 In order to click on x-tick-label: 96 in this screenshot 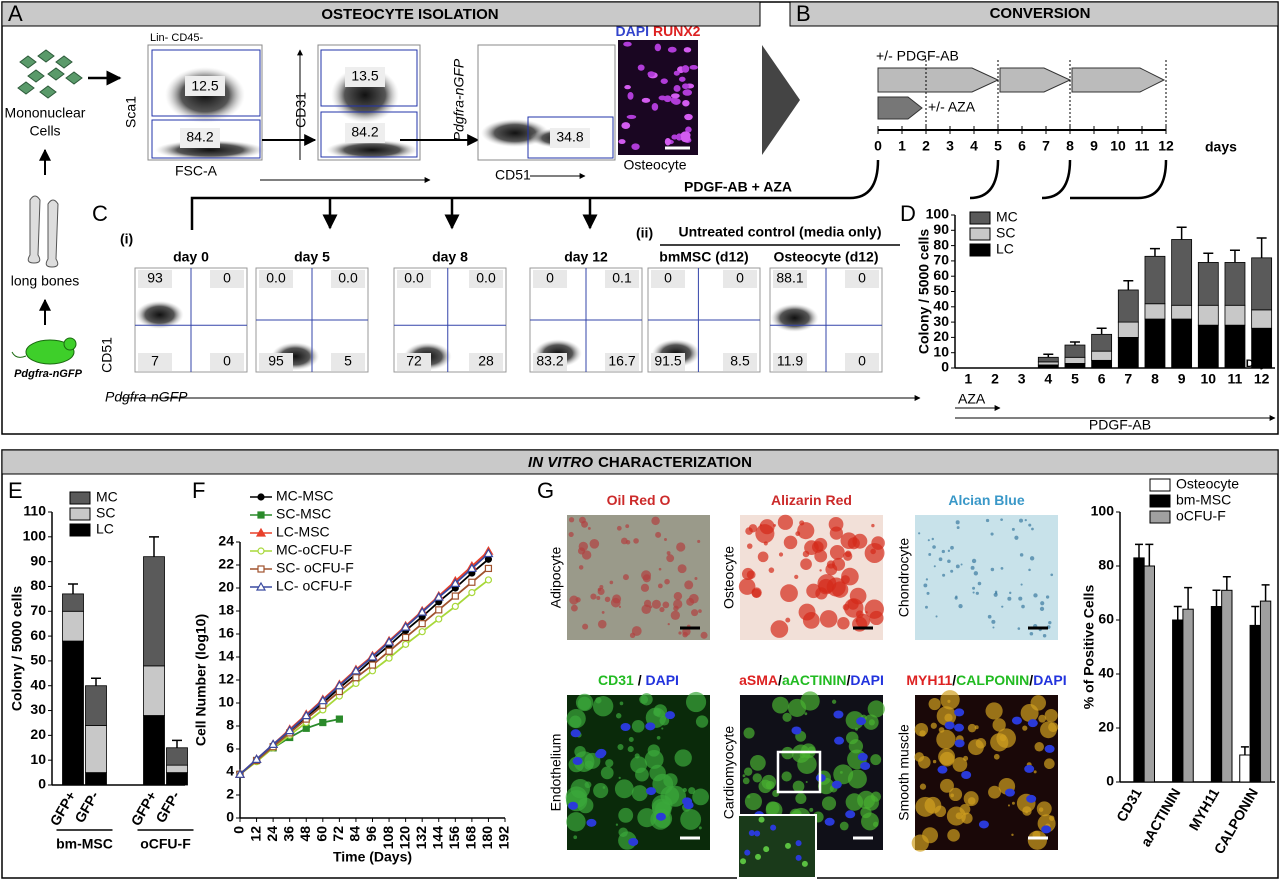, I will do `click(371, 834)`.